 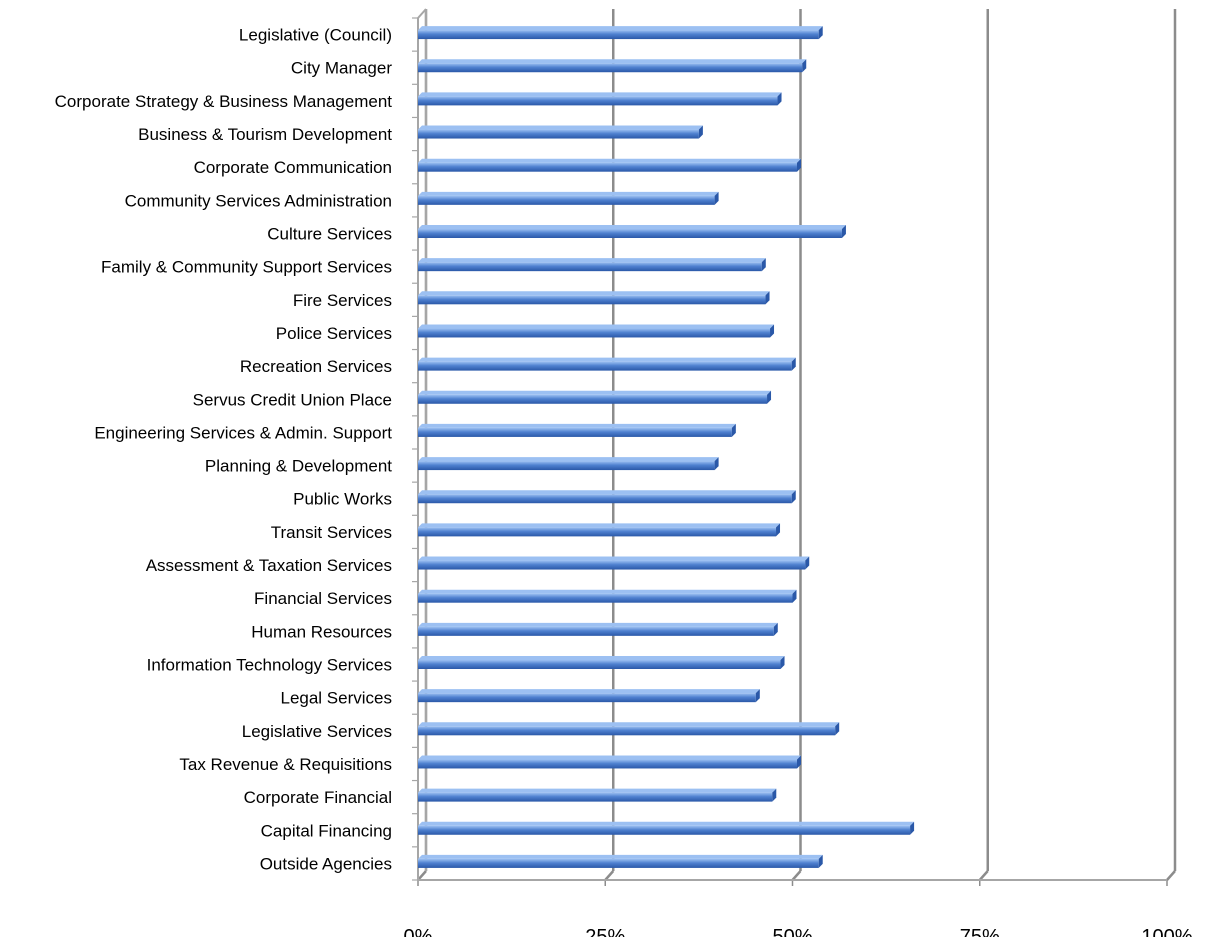 What do you see at coordinates (315, 35) in the screenshot?
I see `category-label: Legislative (Council)` at bounding box center [315, 35].